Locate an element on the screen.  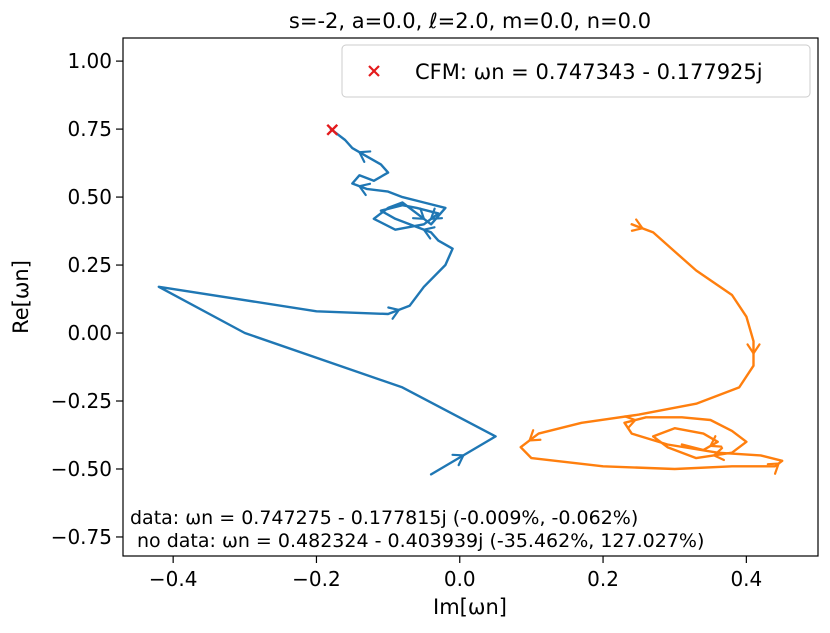
x-tick-label: 0.2 is located at coordinates (603, 579).